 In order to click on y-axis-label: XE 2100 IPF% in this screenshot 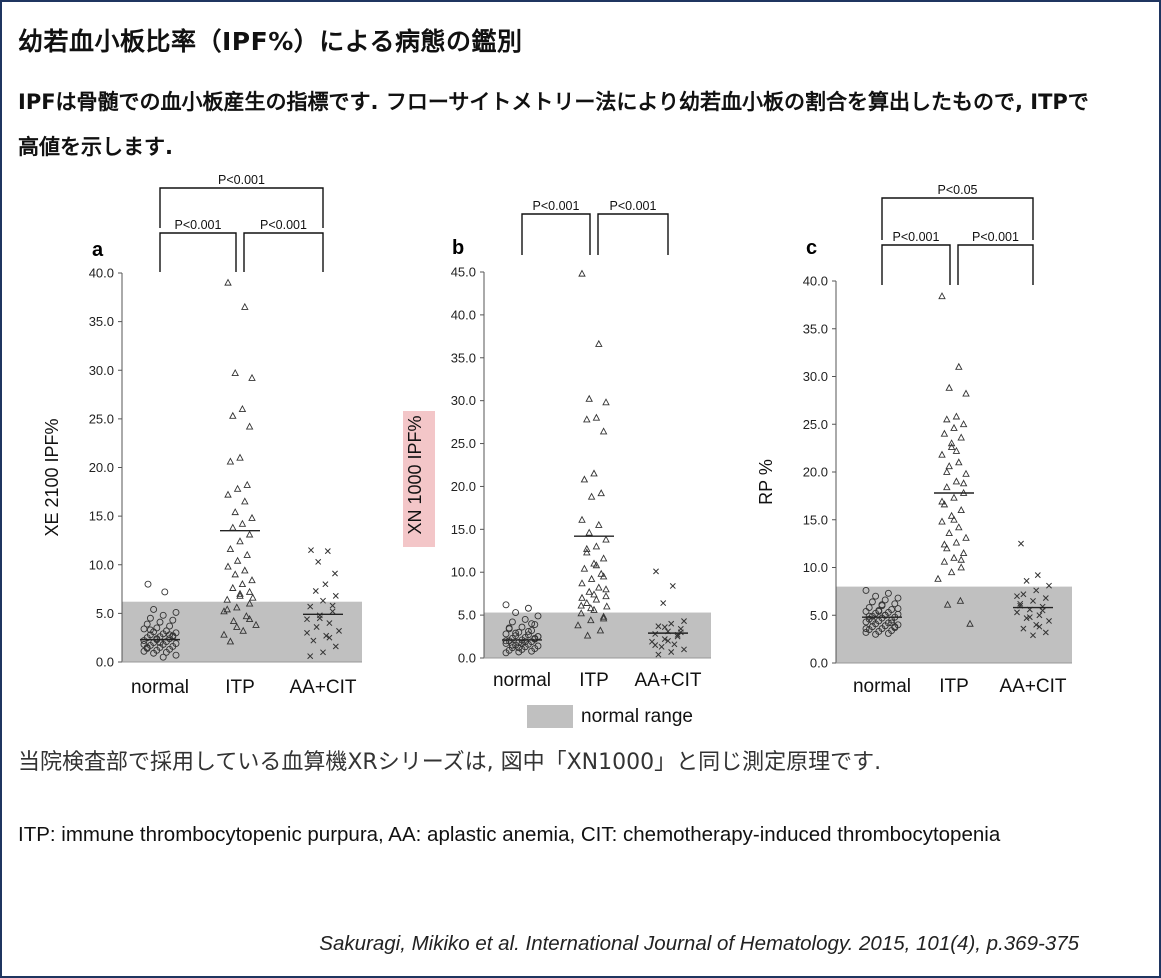, I will do `click(52, 477)`.